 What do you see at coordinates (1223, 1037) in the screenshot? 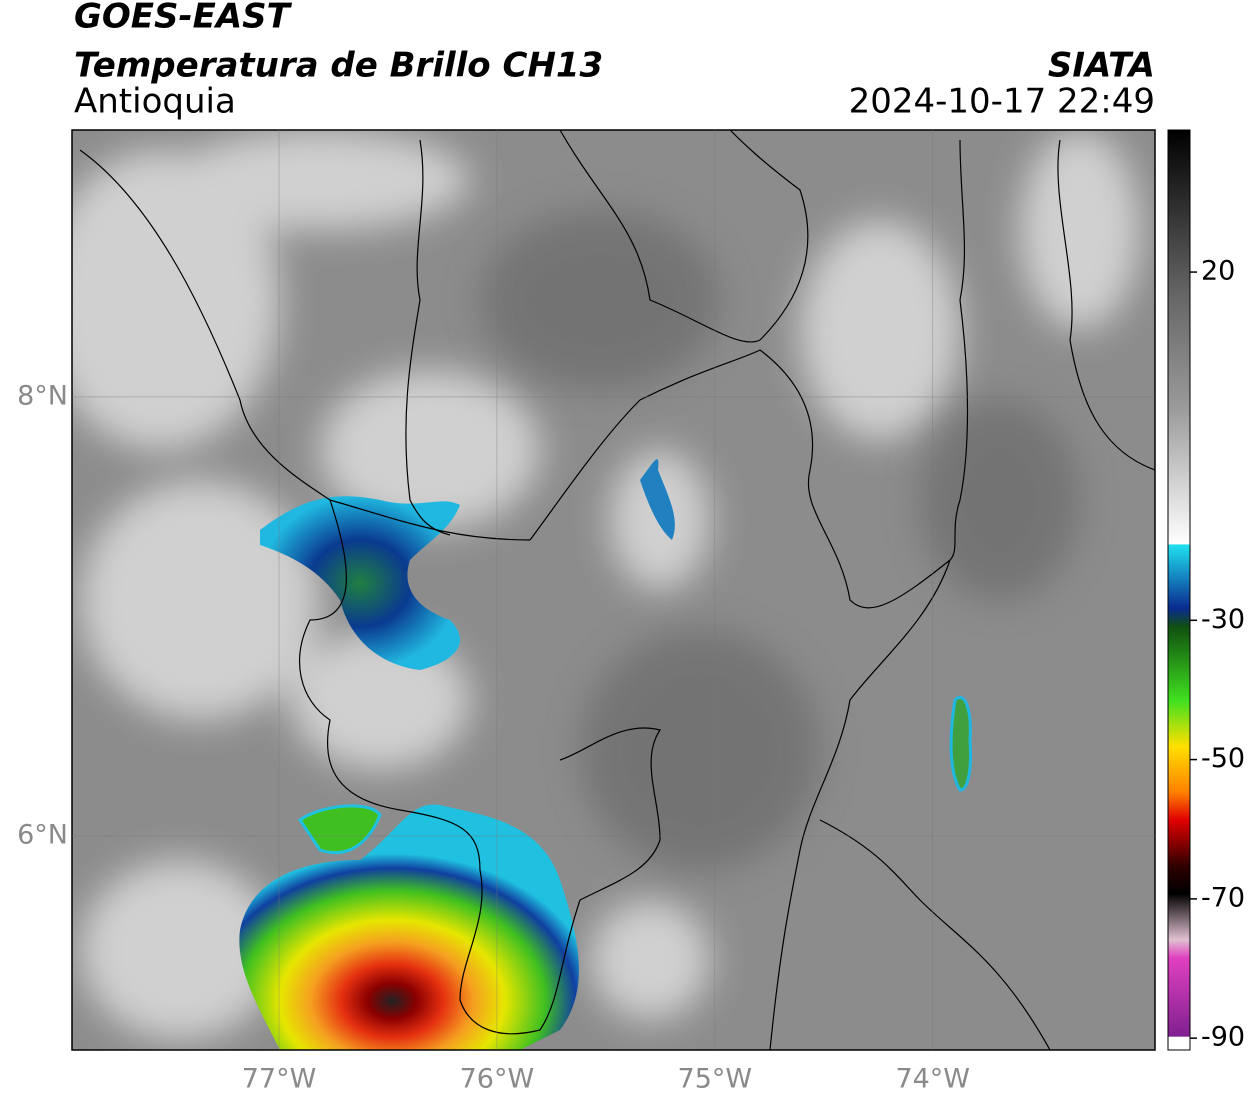
I see `colorbar-tick-label: -90` at bounding box center [1223, 1037].